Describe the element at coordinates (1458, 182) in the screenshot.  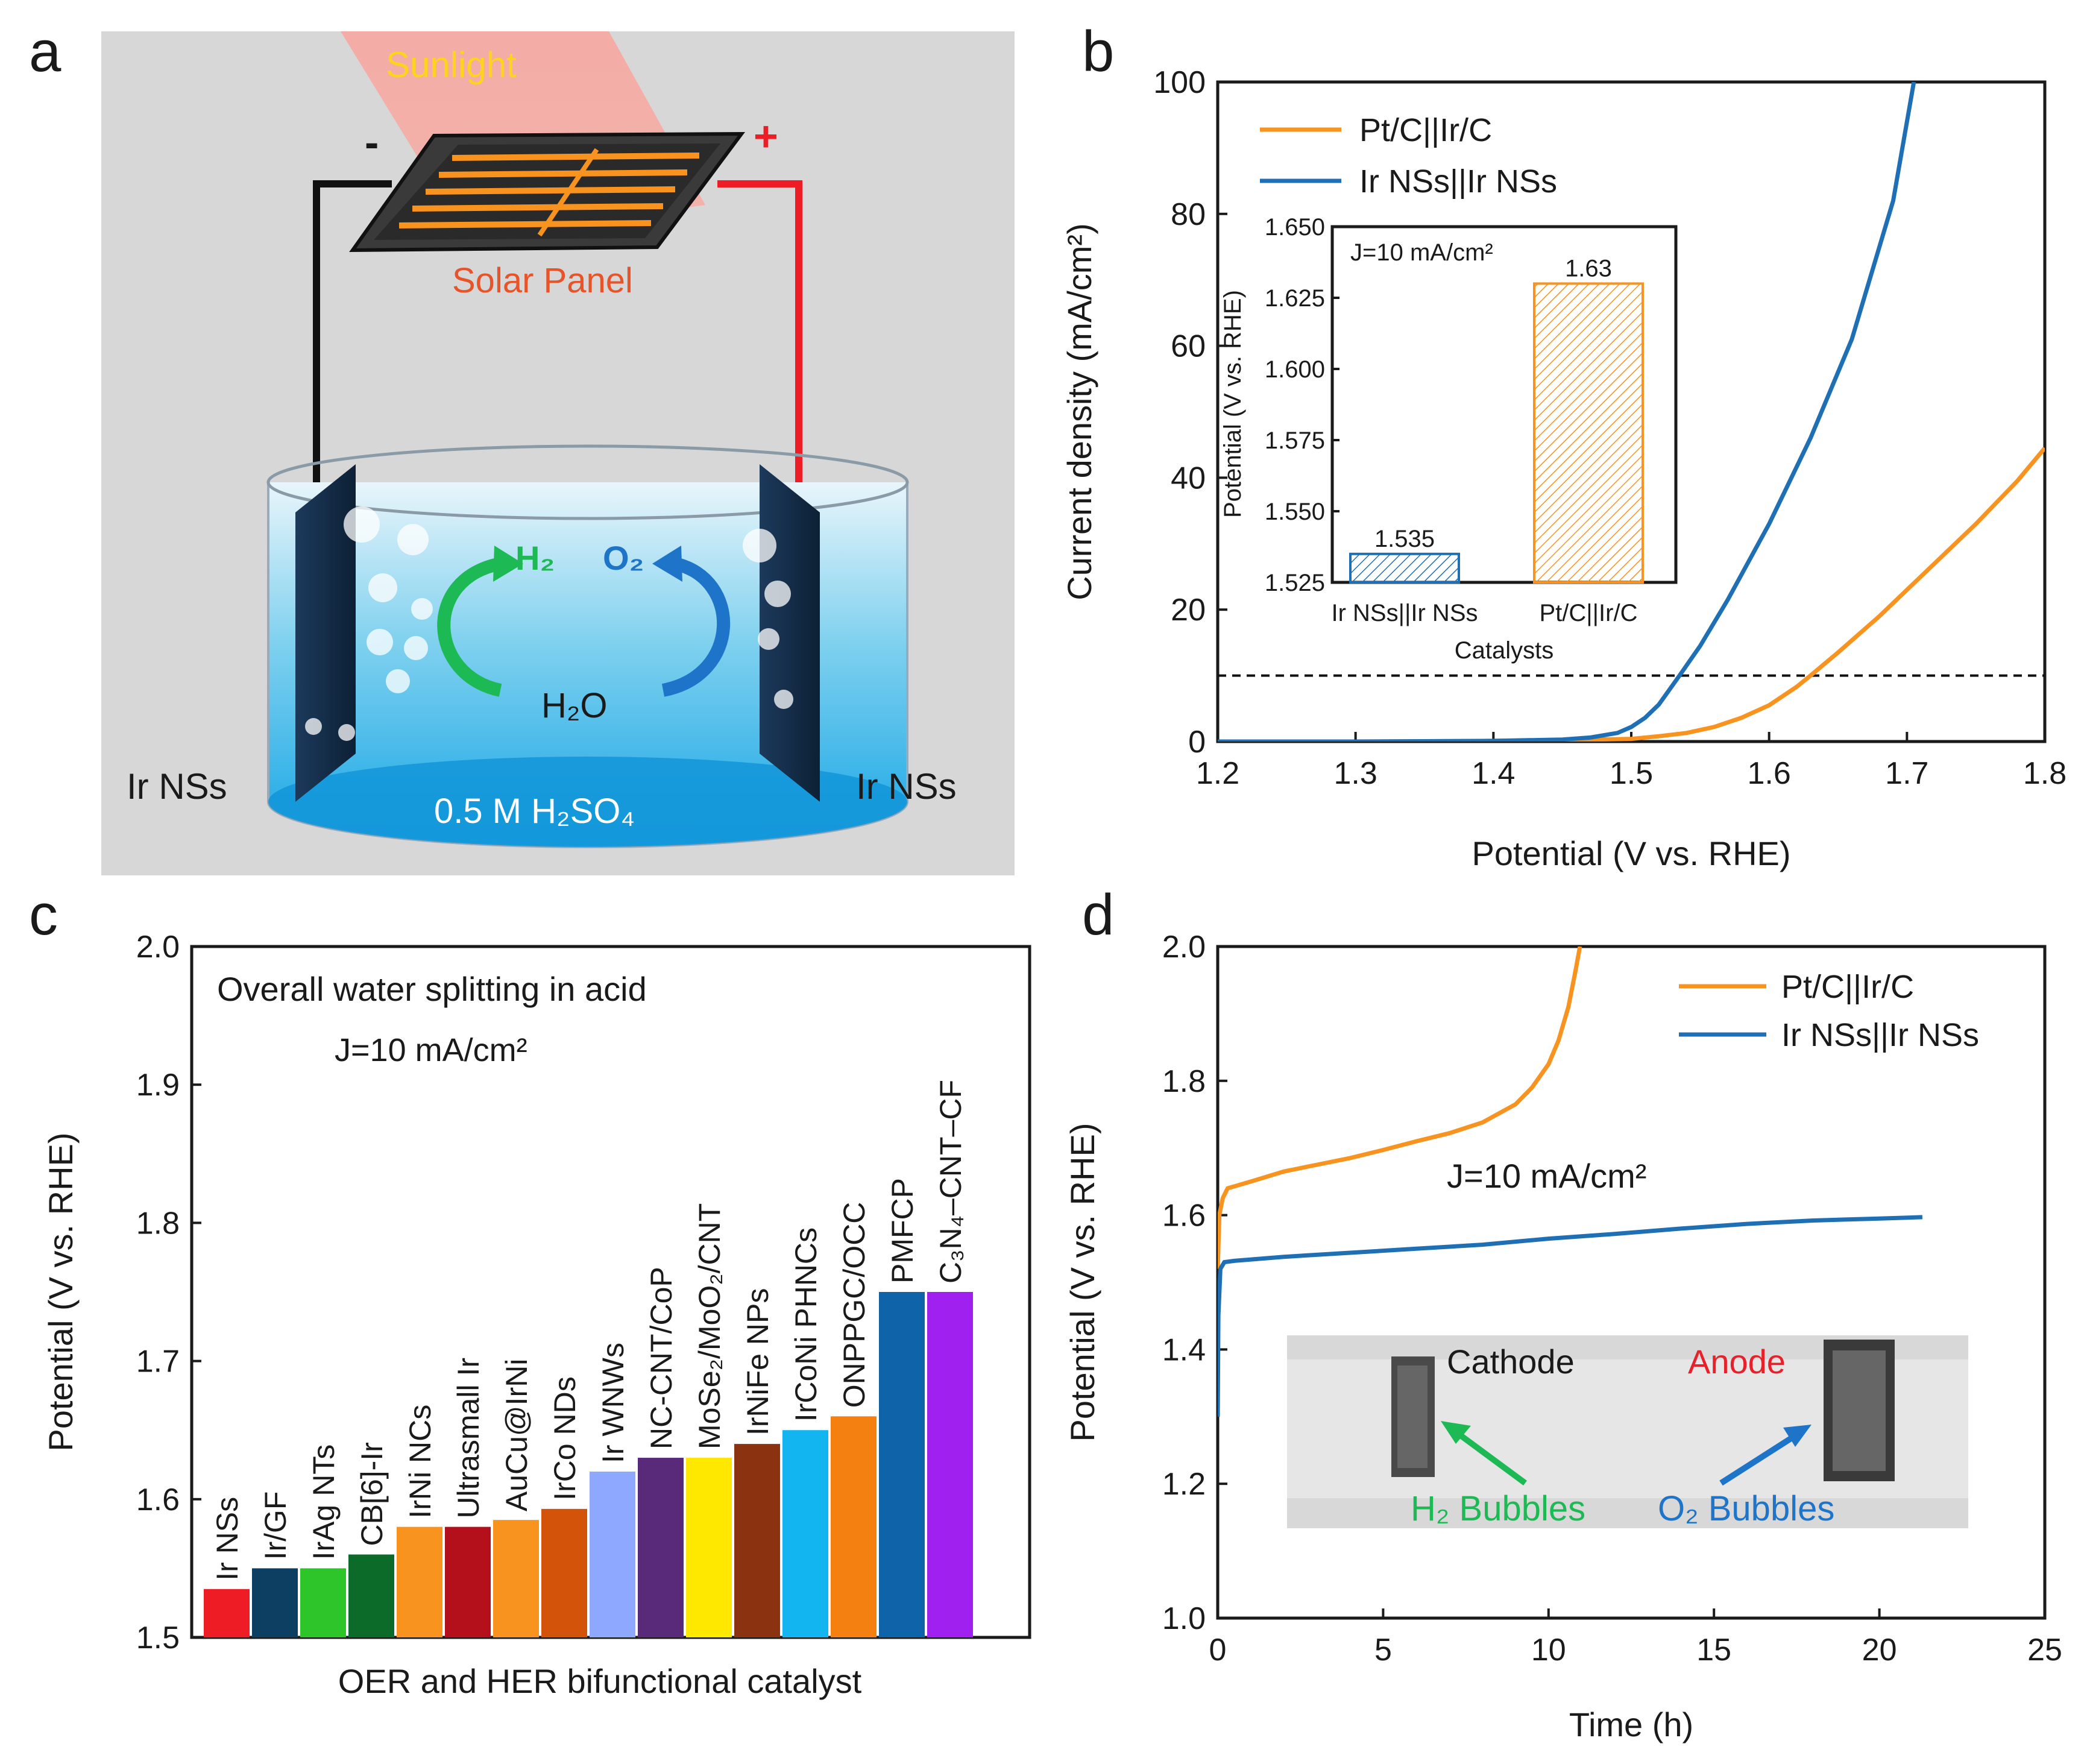
I see `legend-label-ir-nss: Ir NSs||Ir NSs` at that location.